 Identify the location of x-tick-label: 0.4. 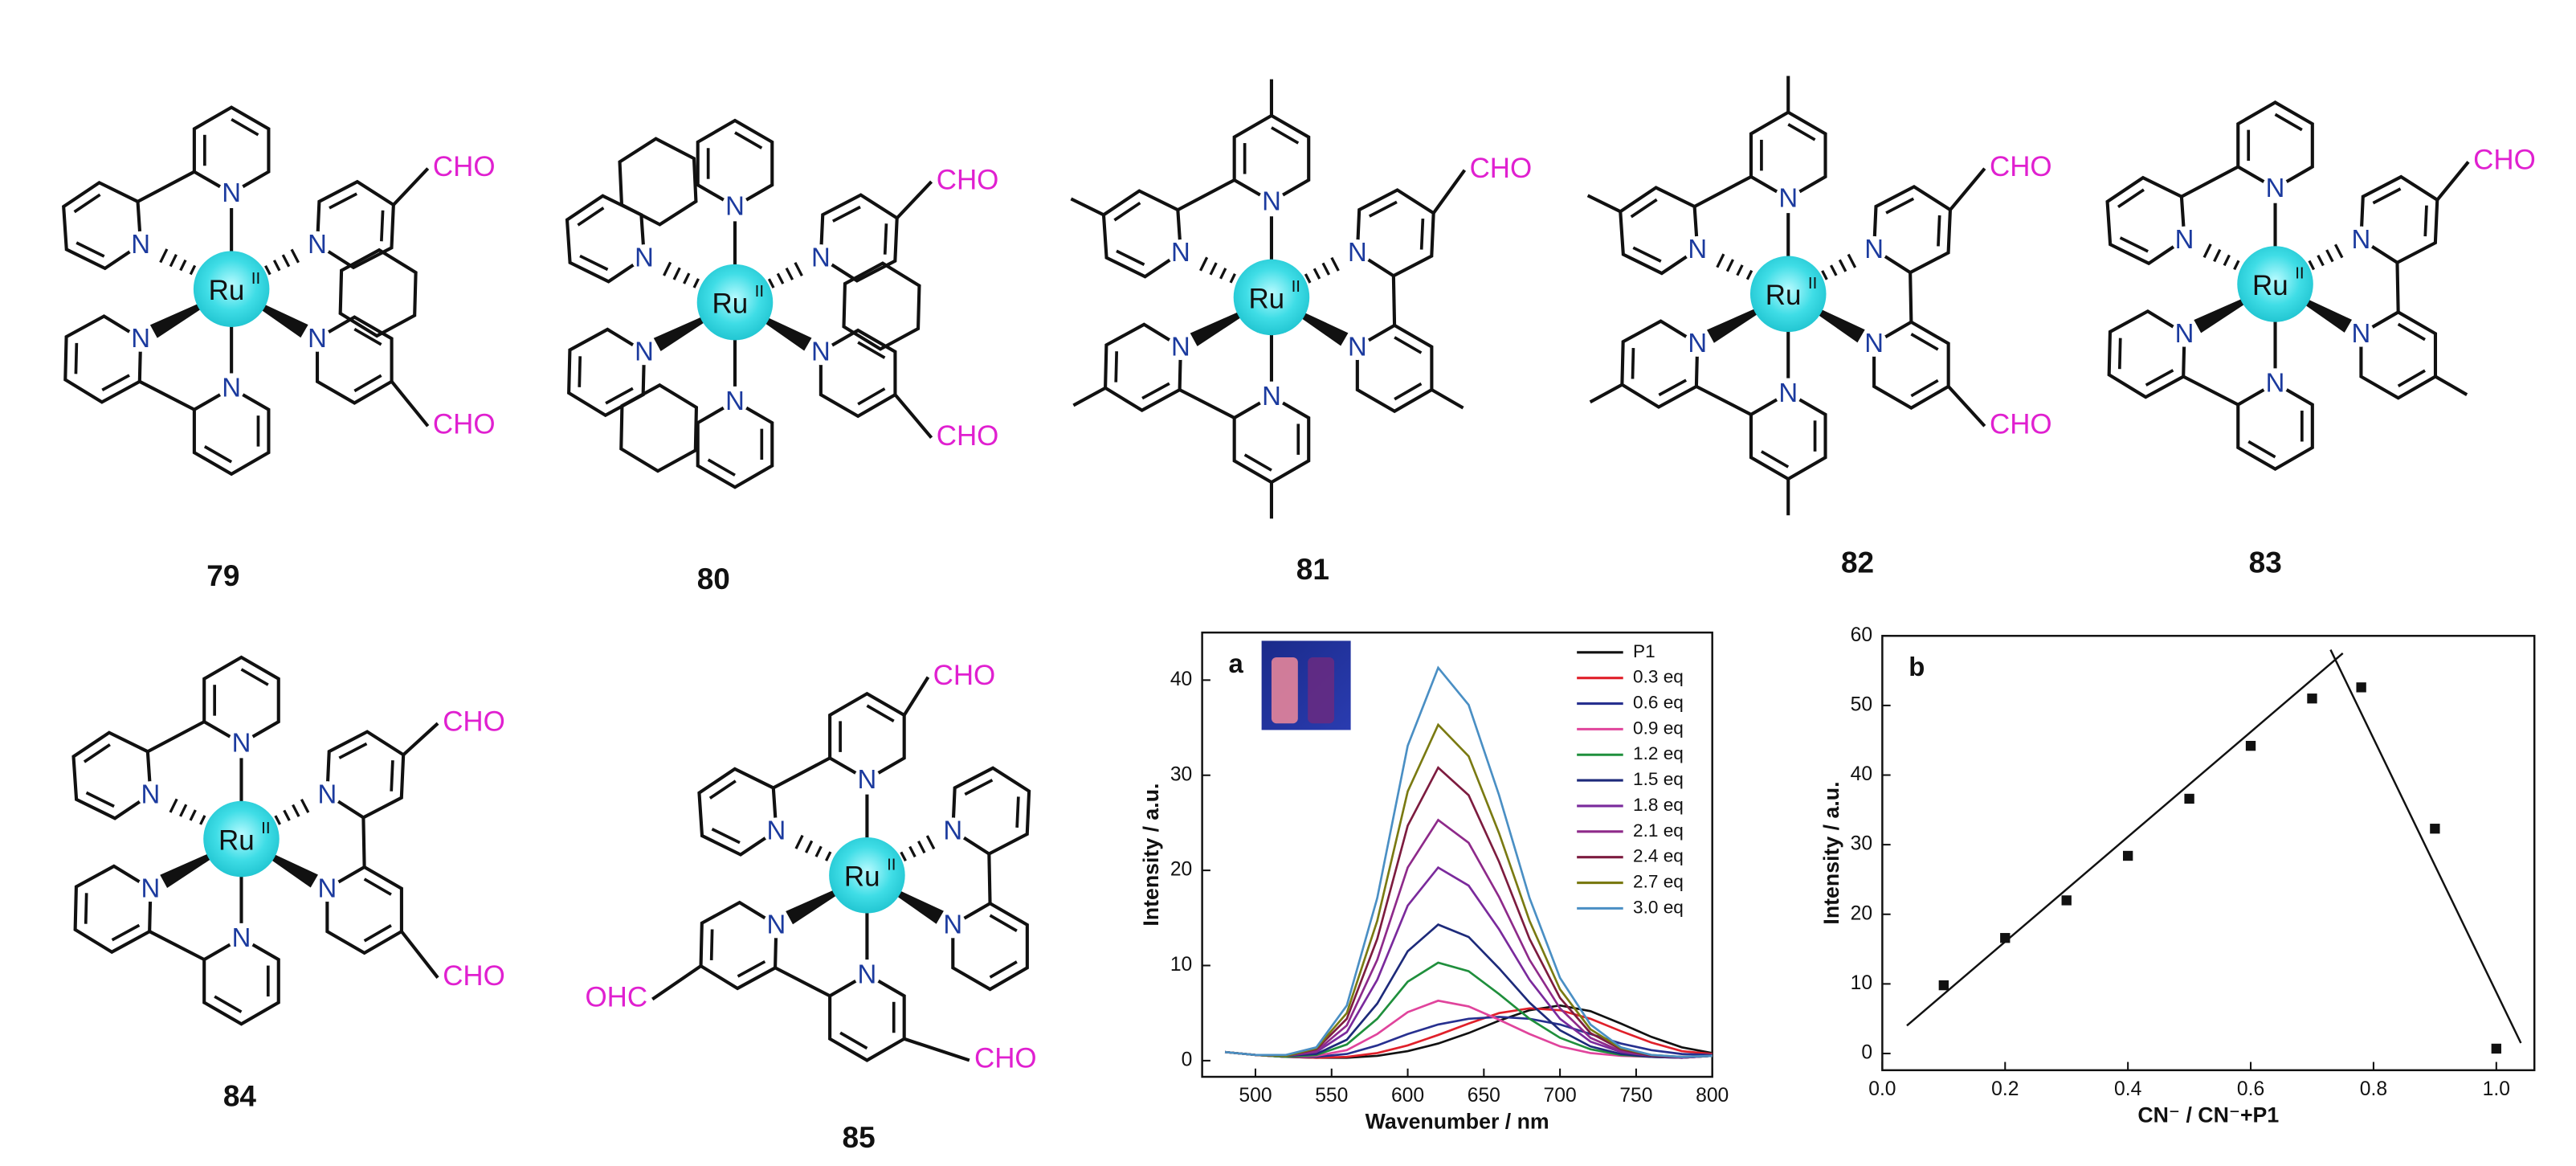
(2127, 1089).